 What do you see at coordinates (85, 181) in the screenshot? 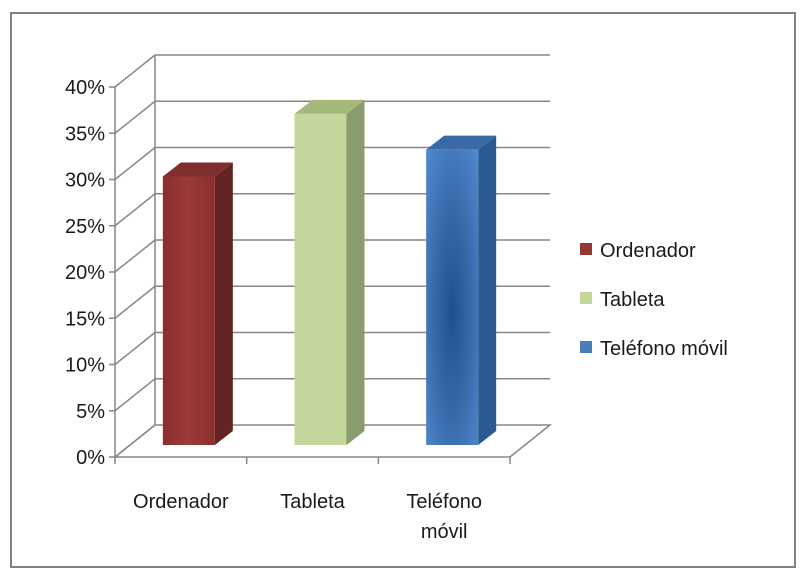
I see `y-tick-label: 30%` at bounding box center [85, 181].